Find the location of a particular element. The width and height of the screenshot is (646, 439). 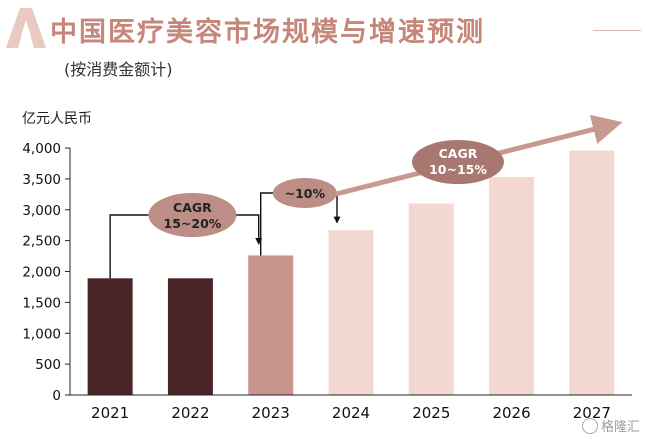

y-tick-label: 3,500 is located at coordinates (41, 180).